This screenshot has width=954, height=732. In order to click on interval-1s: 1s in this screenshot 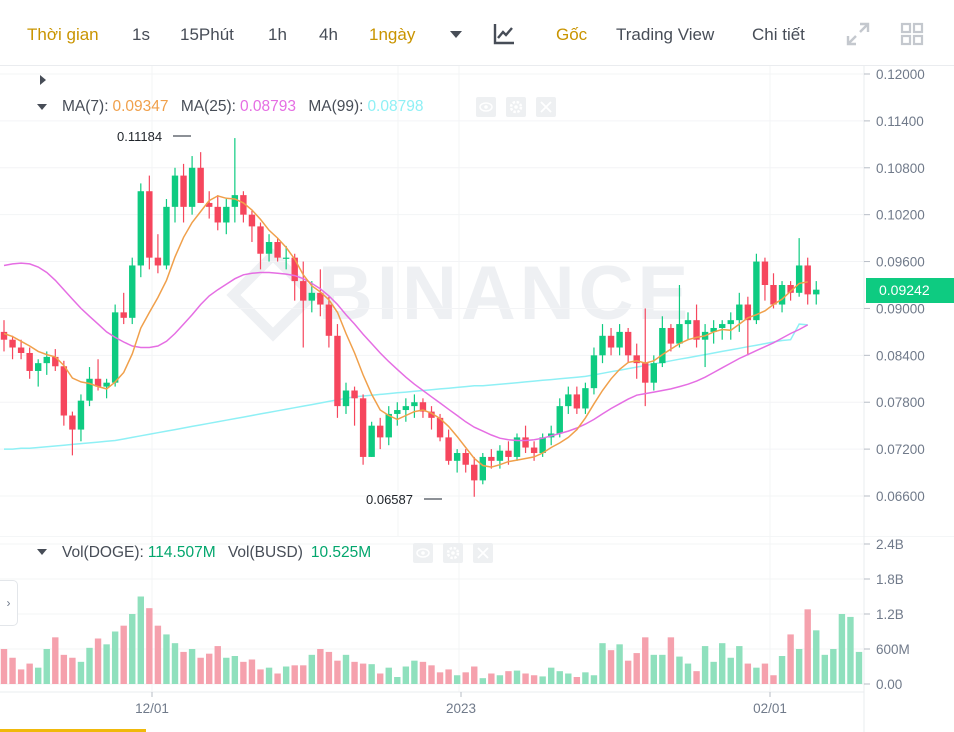, I will do `click(141, 34)`.